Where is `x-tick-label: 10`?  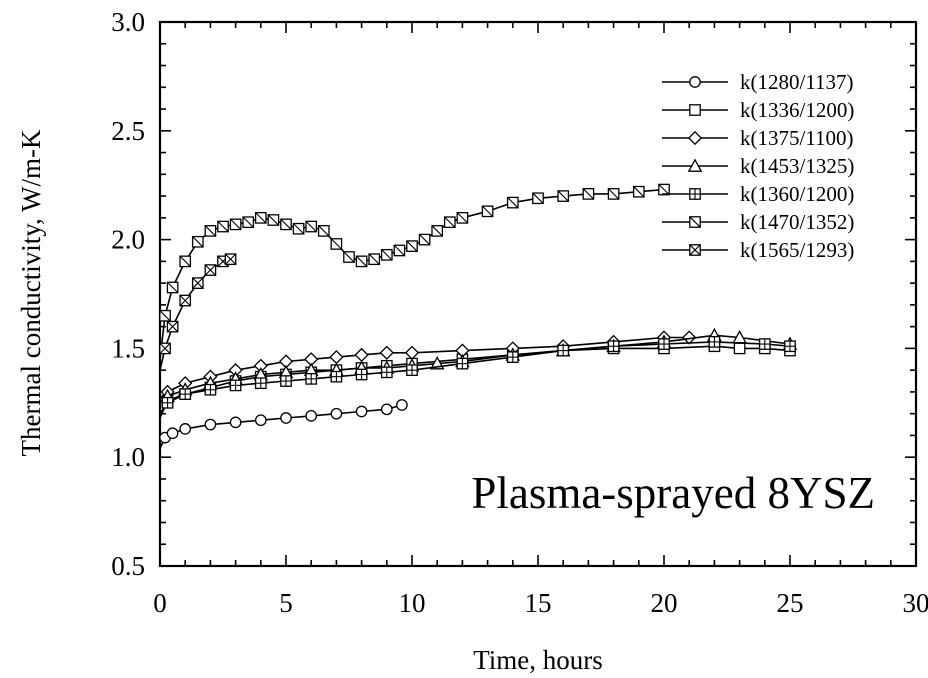
x-tick-label: 10 is located at coordinates (412, 603).